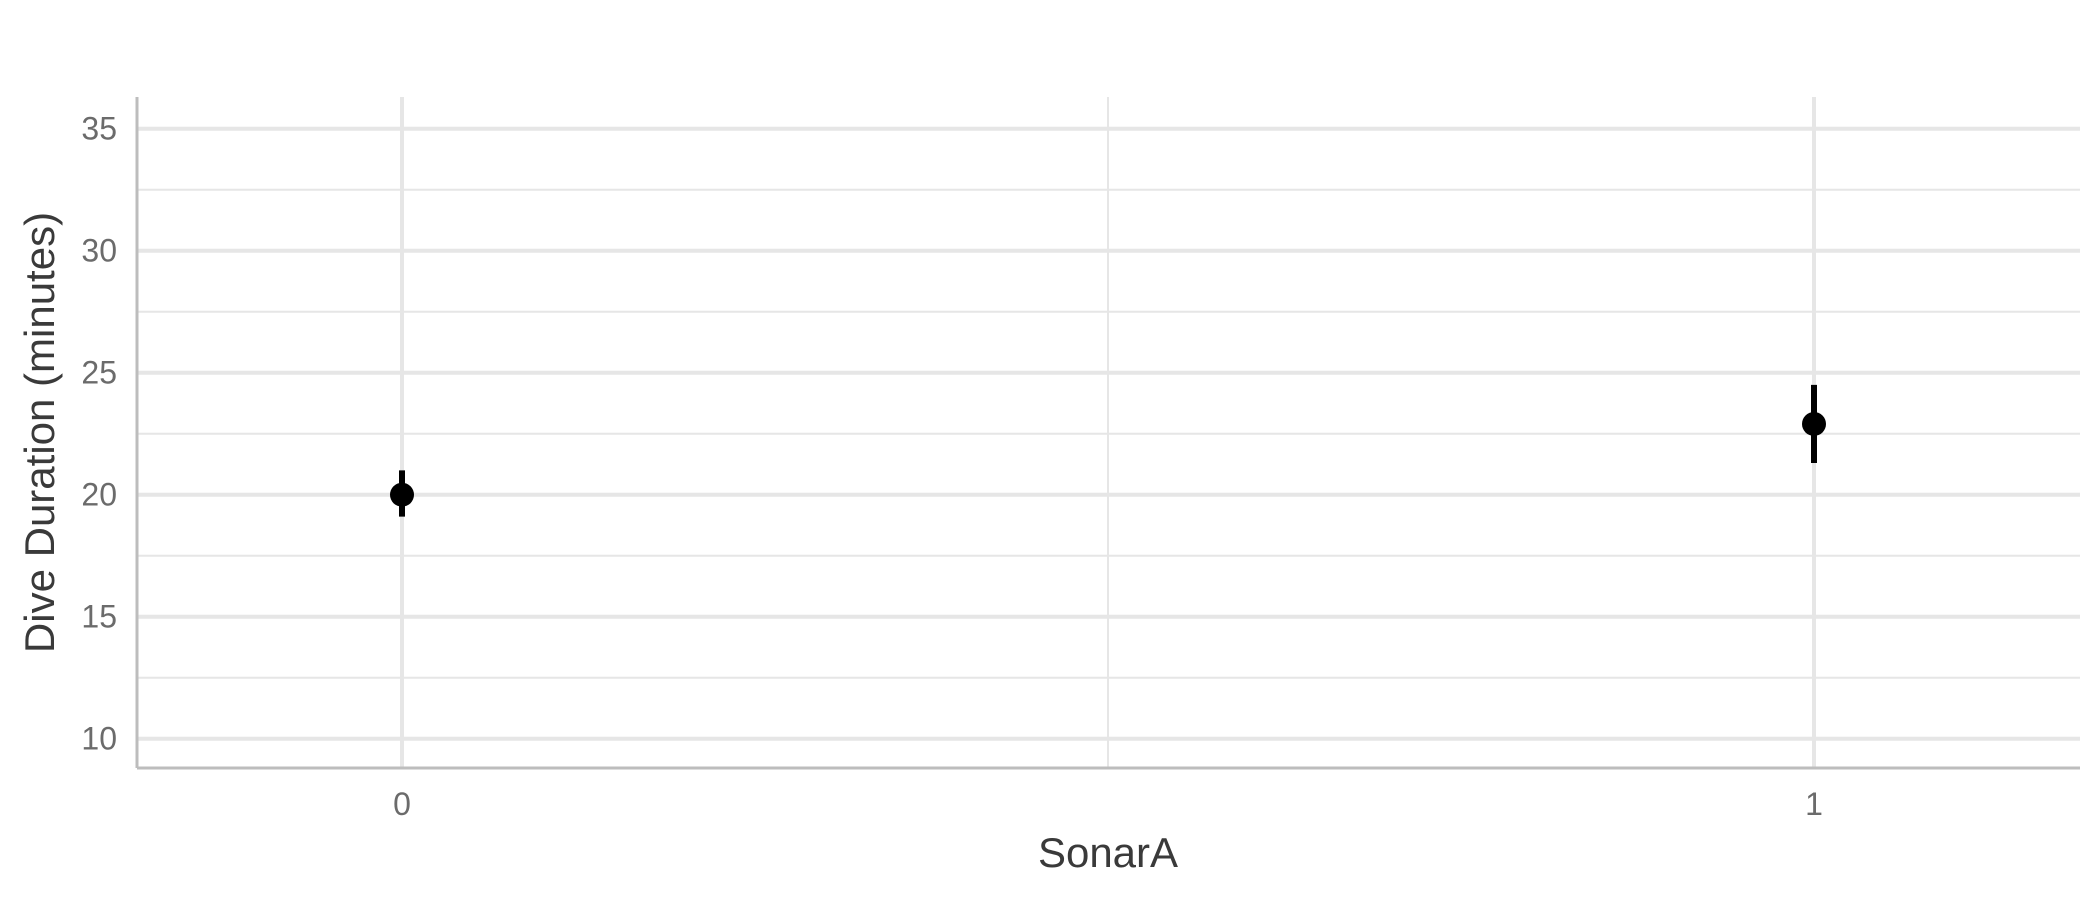 This screenshot has height=900, width=2100. What do you see at coordinates (99, 434) in the screenshot?
I see `y-tick-labels: 10 15 20 25 30 35` at bounding box center [99, 434].